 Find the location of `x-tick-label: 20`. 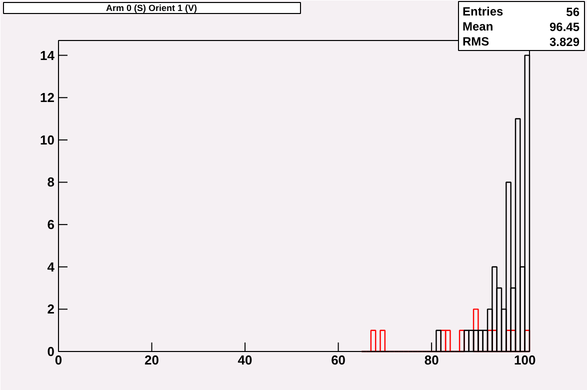

x-tick-label: 20 is located at coordinates (152, 360).